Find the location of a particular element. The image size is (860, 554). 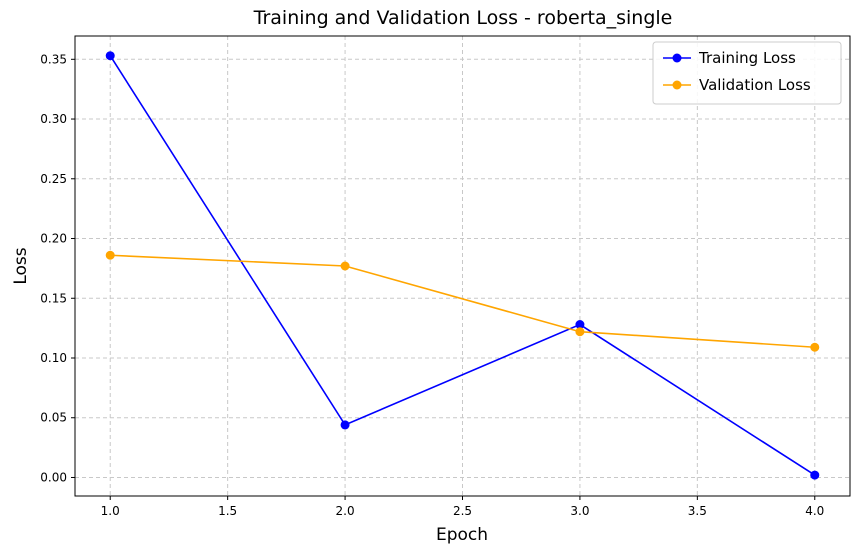

x-axis-label: Epoch is located at coordinates (462, 535).